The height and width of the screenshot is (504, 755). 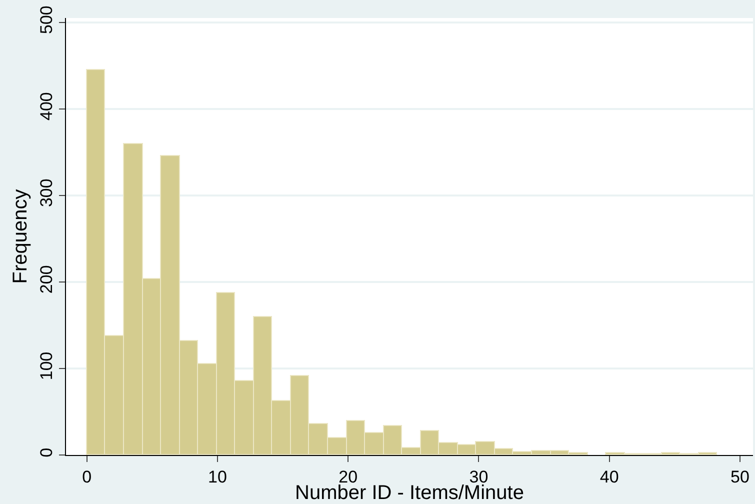 What do you see at coordinates (740, 476) in the screenshot?
I see `x-tick-label: 50` at bounding box center [740, 476].